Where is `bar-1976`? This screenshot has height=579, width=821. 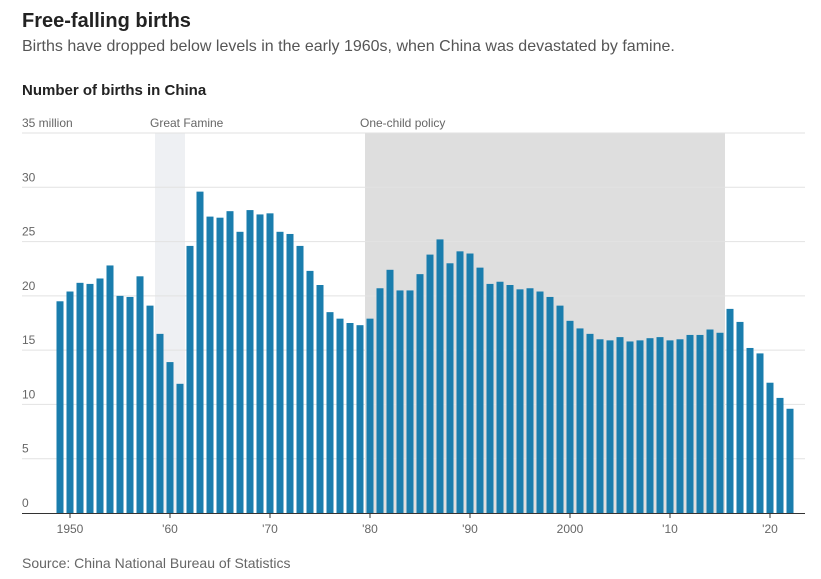 bar-1976 is located at coordinates (330, 412).